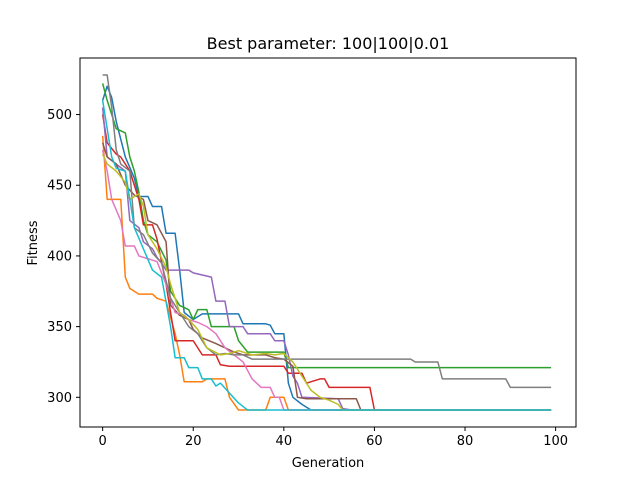 The width and height of the screenshot is (640, 480). Describe the element at coordinates (333, 438) in the screenshot. I see `x-axis-ticks: 0 20 40 60 80 100` at that location.